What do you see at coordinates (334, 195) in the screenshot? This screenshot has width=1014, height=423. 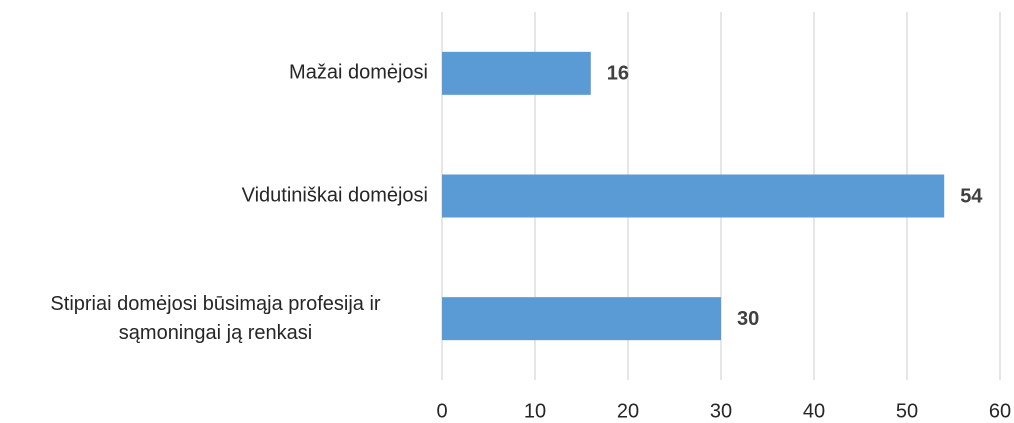 I see `y-tick-label: Vidutiniškai domėjosi` at bounding box center [334, 195].